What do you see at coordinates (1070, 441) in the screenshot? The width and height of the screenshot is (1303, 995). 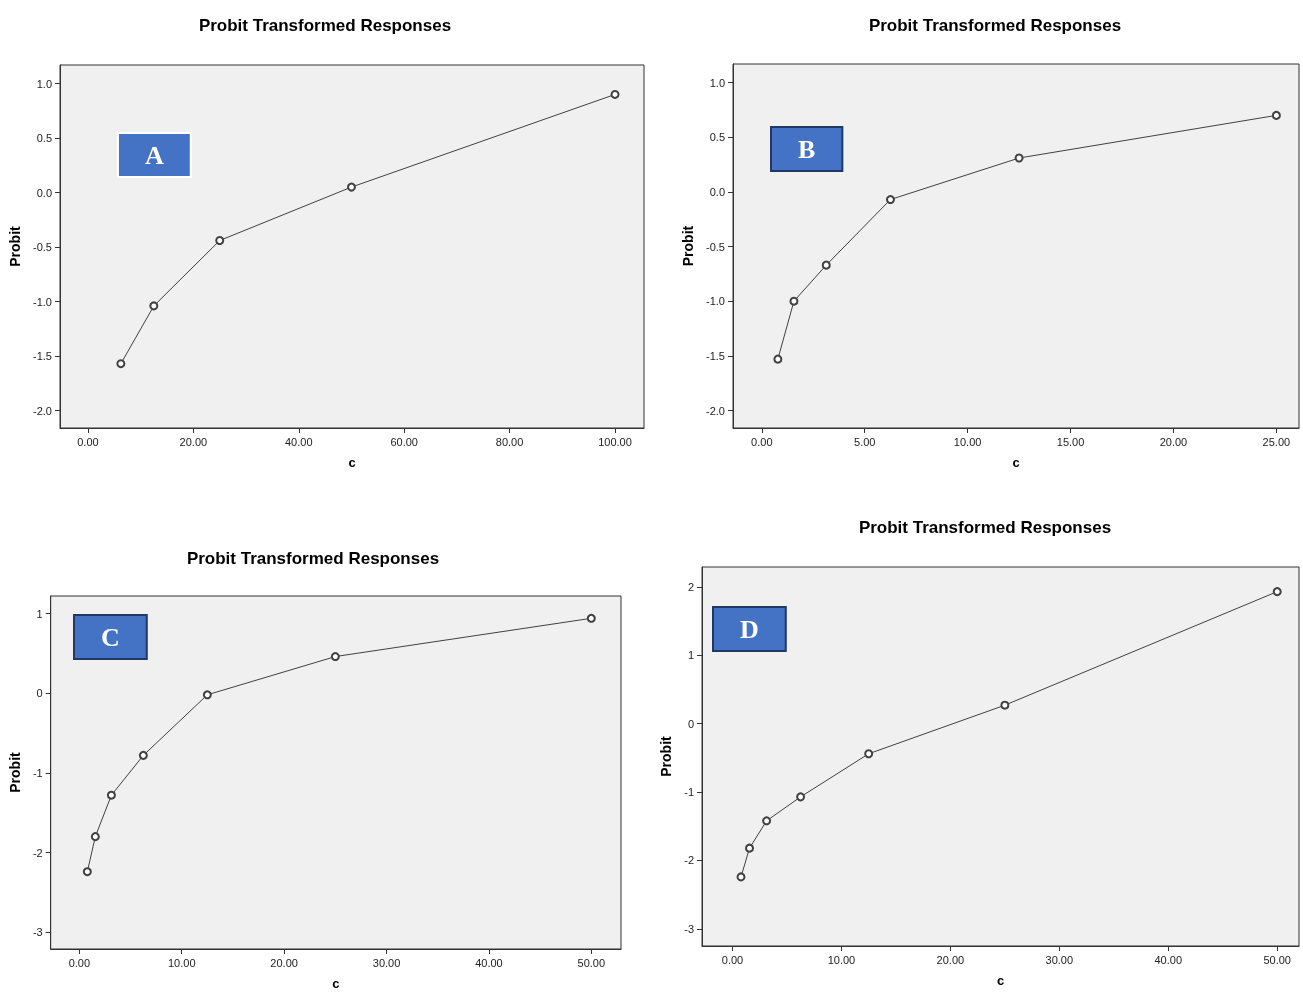 I see `x-tick-label: 15.00` at bounding box center [1070, 441].